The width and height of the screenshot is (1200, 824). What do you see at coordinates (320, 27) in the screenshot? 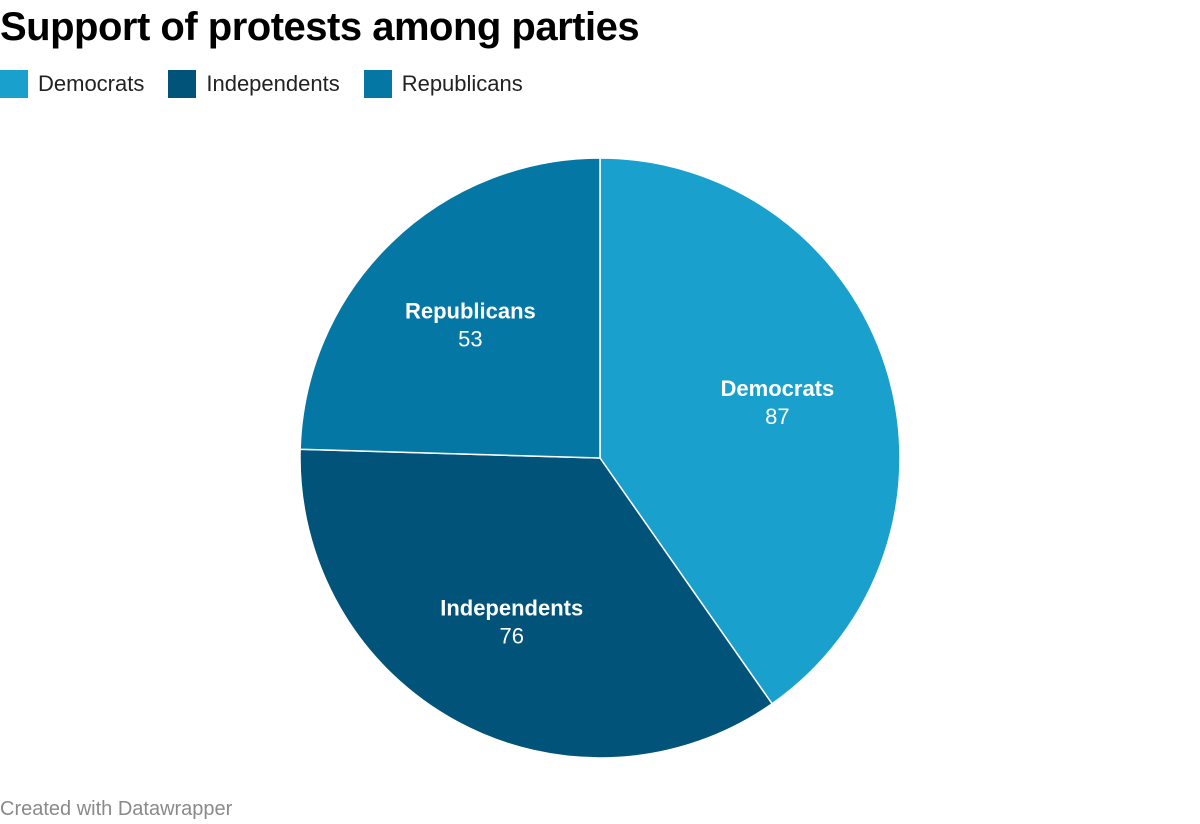
I see `chart-title: Support of protests among parties` at bounding box center [320, 27].